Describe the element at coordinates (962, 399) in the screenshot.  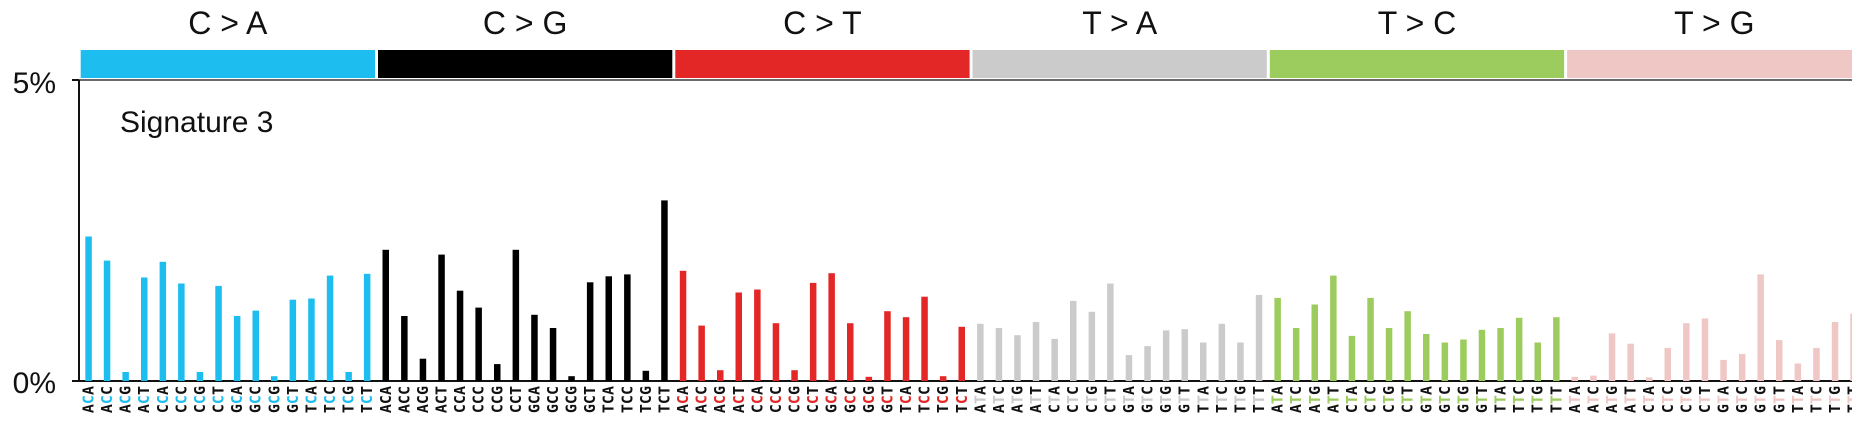
I see `context-label: TCT` at that location.